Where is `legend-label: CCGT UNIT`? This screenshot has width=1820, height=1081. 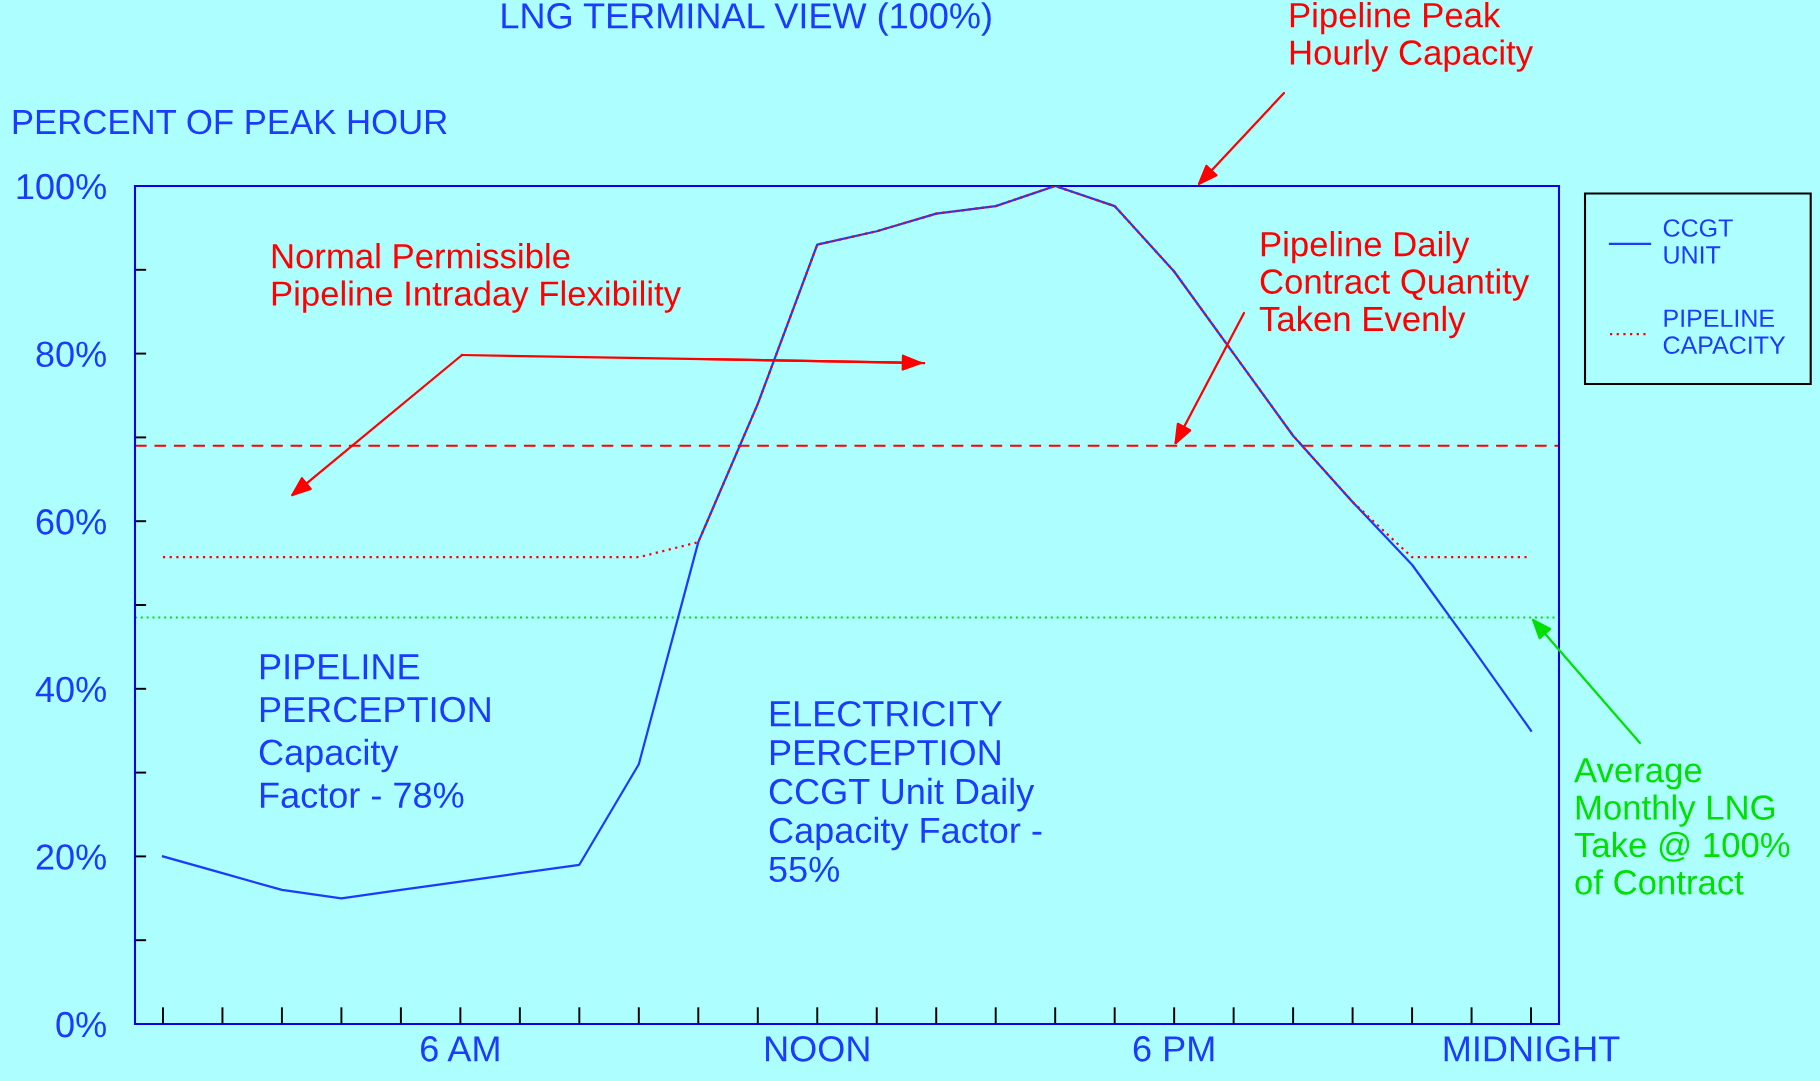
legend-label: CCGT UNIT is located at coordinates (1698, 241).